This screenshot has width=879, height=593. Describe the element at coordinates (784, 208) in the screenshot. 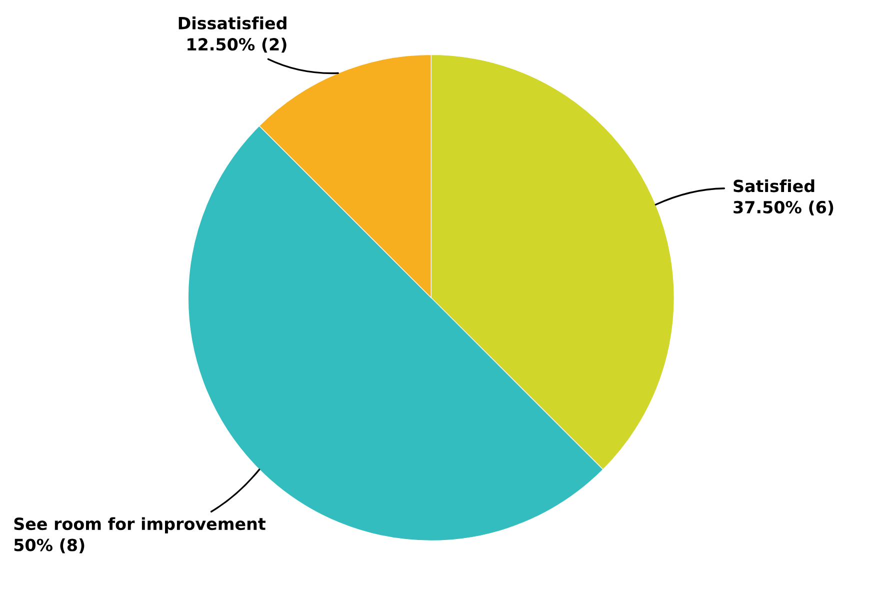

I see `data-label: 37.50% (6)` at that location.